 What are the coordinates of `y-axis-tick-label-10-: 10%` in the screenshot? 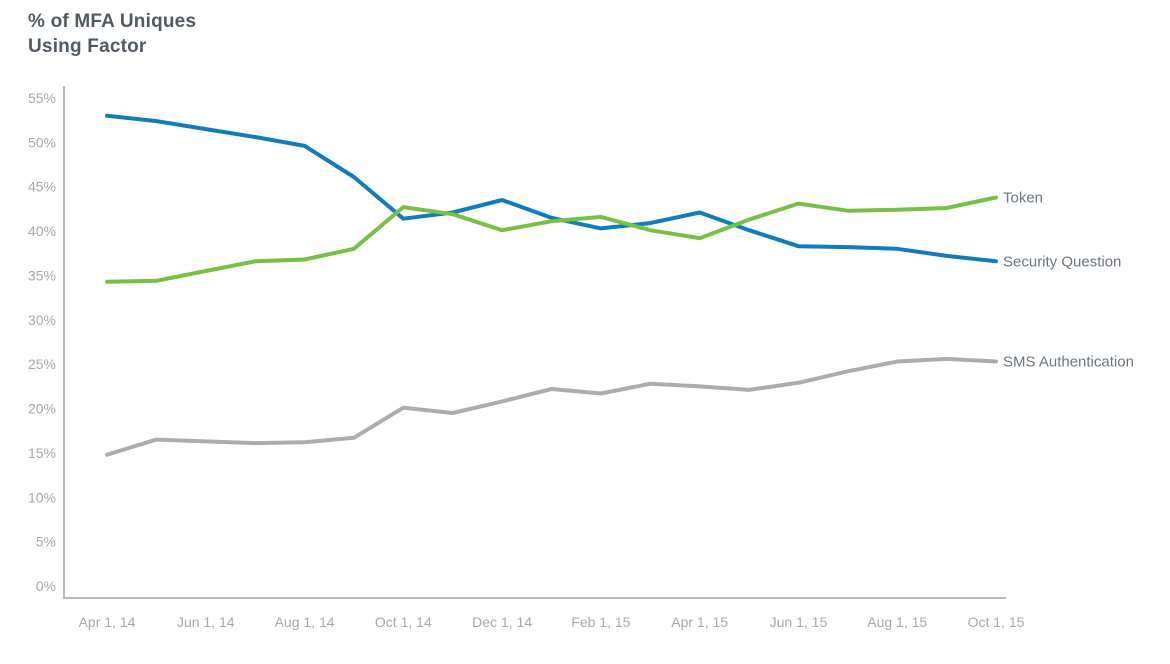 It's located at (42, 497).